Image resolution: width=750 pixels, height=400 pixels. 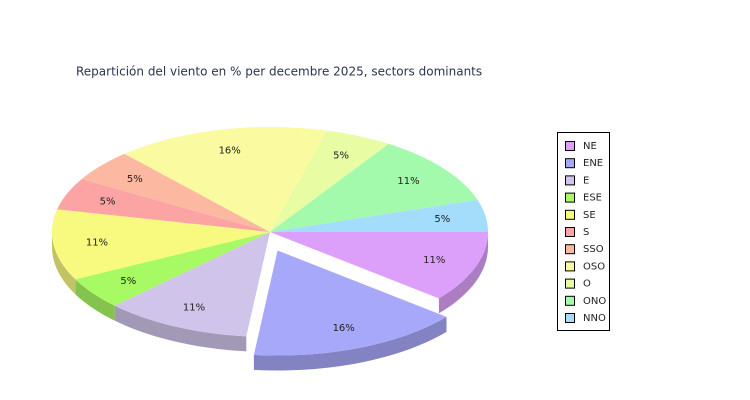 I want to click on legend-label: O, so click(x=587, y=284).